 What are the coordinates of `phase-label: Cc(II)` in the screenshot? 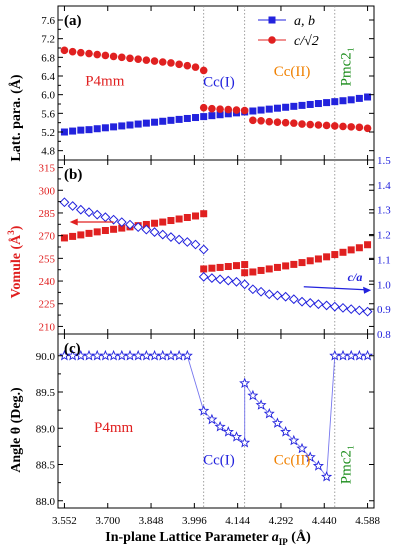 It's located at (292, 72).